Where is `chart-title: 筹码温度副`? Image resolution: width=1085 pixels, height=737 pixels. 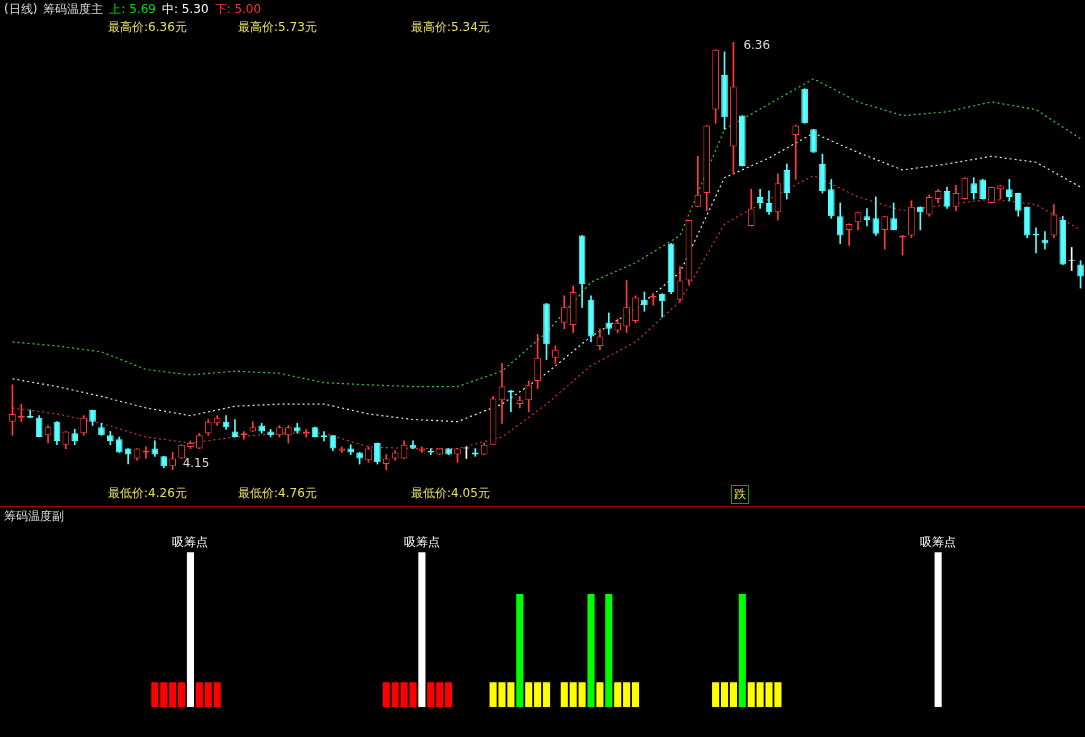 chart-title: 筹码温度副 is located at coordinates (34, 516).